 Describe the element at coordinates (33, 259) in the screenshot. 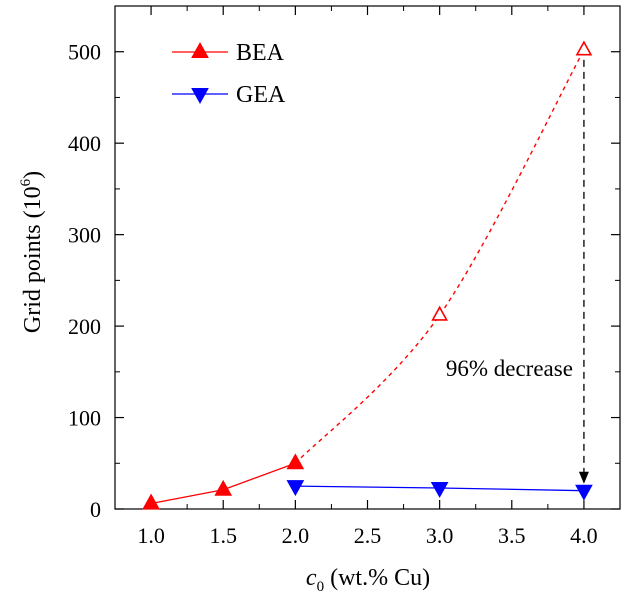

I see `y-axis-label-main: Grid points (10` at that location.